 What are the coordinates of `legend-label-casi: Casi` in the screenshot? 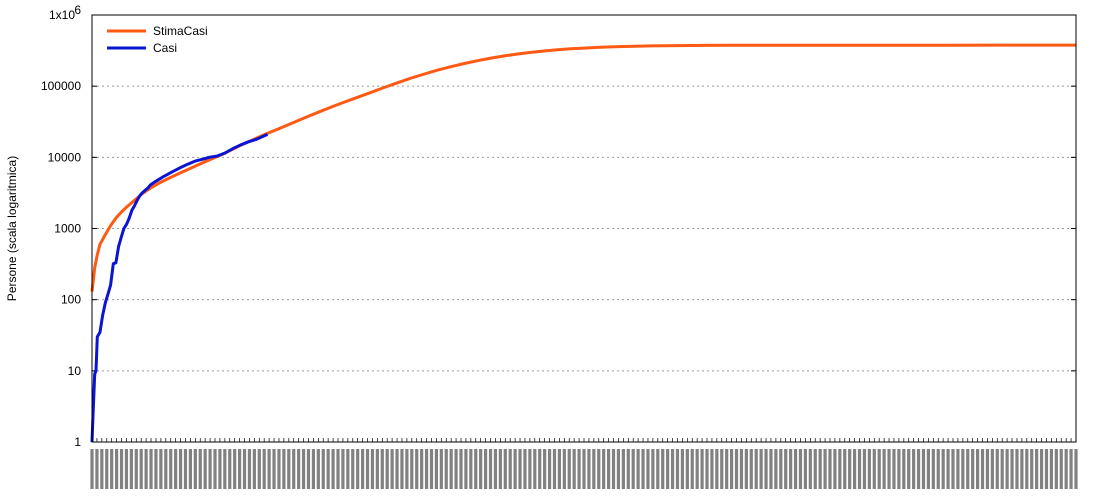 It's located at (165, 48).